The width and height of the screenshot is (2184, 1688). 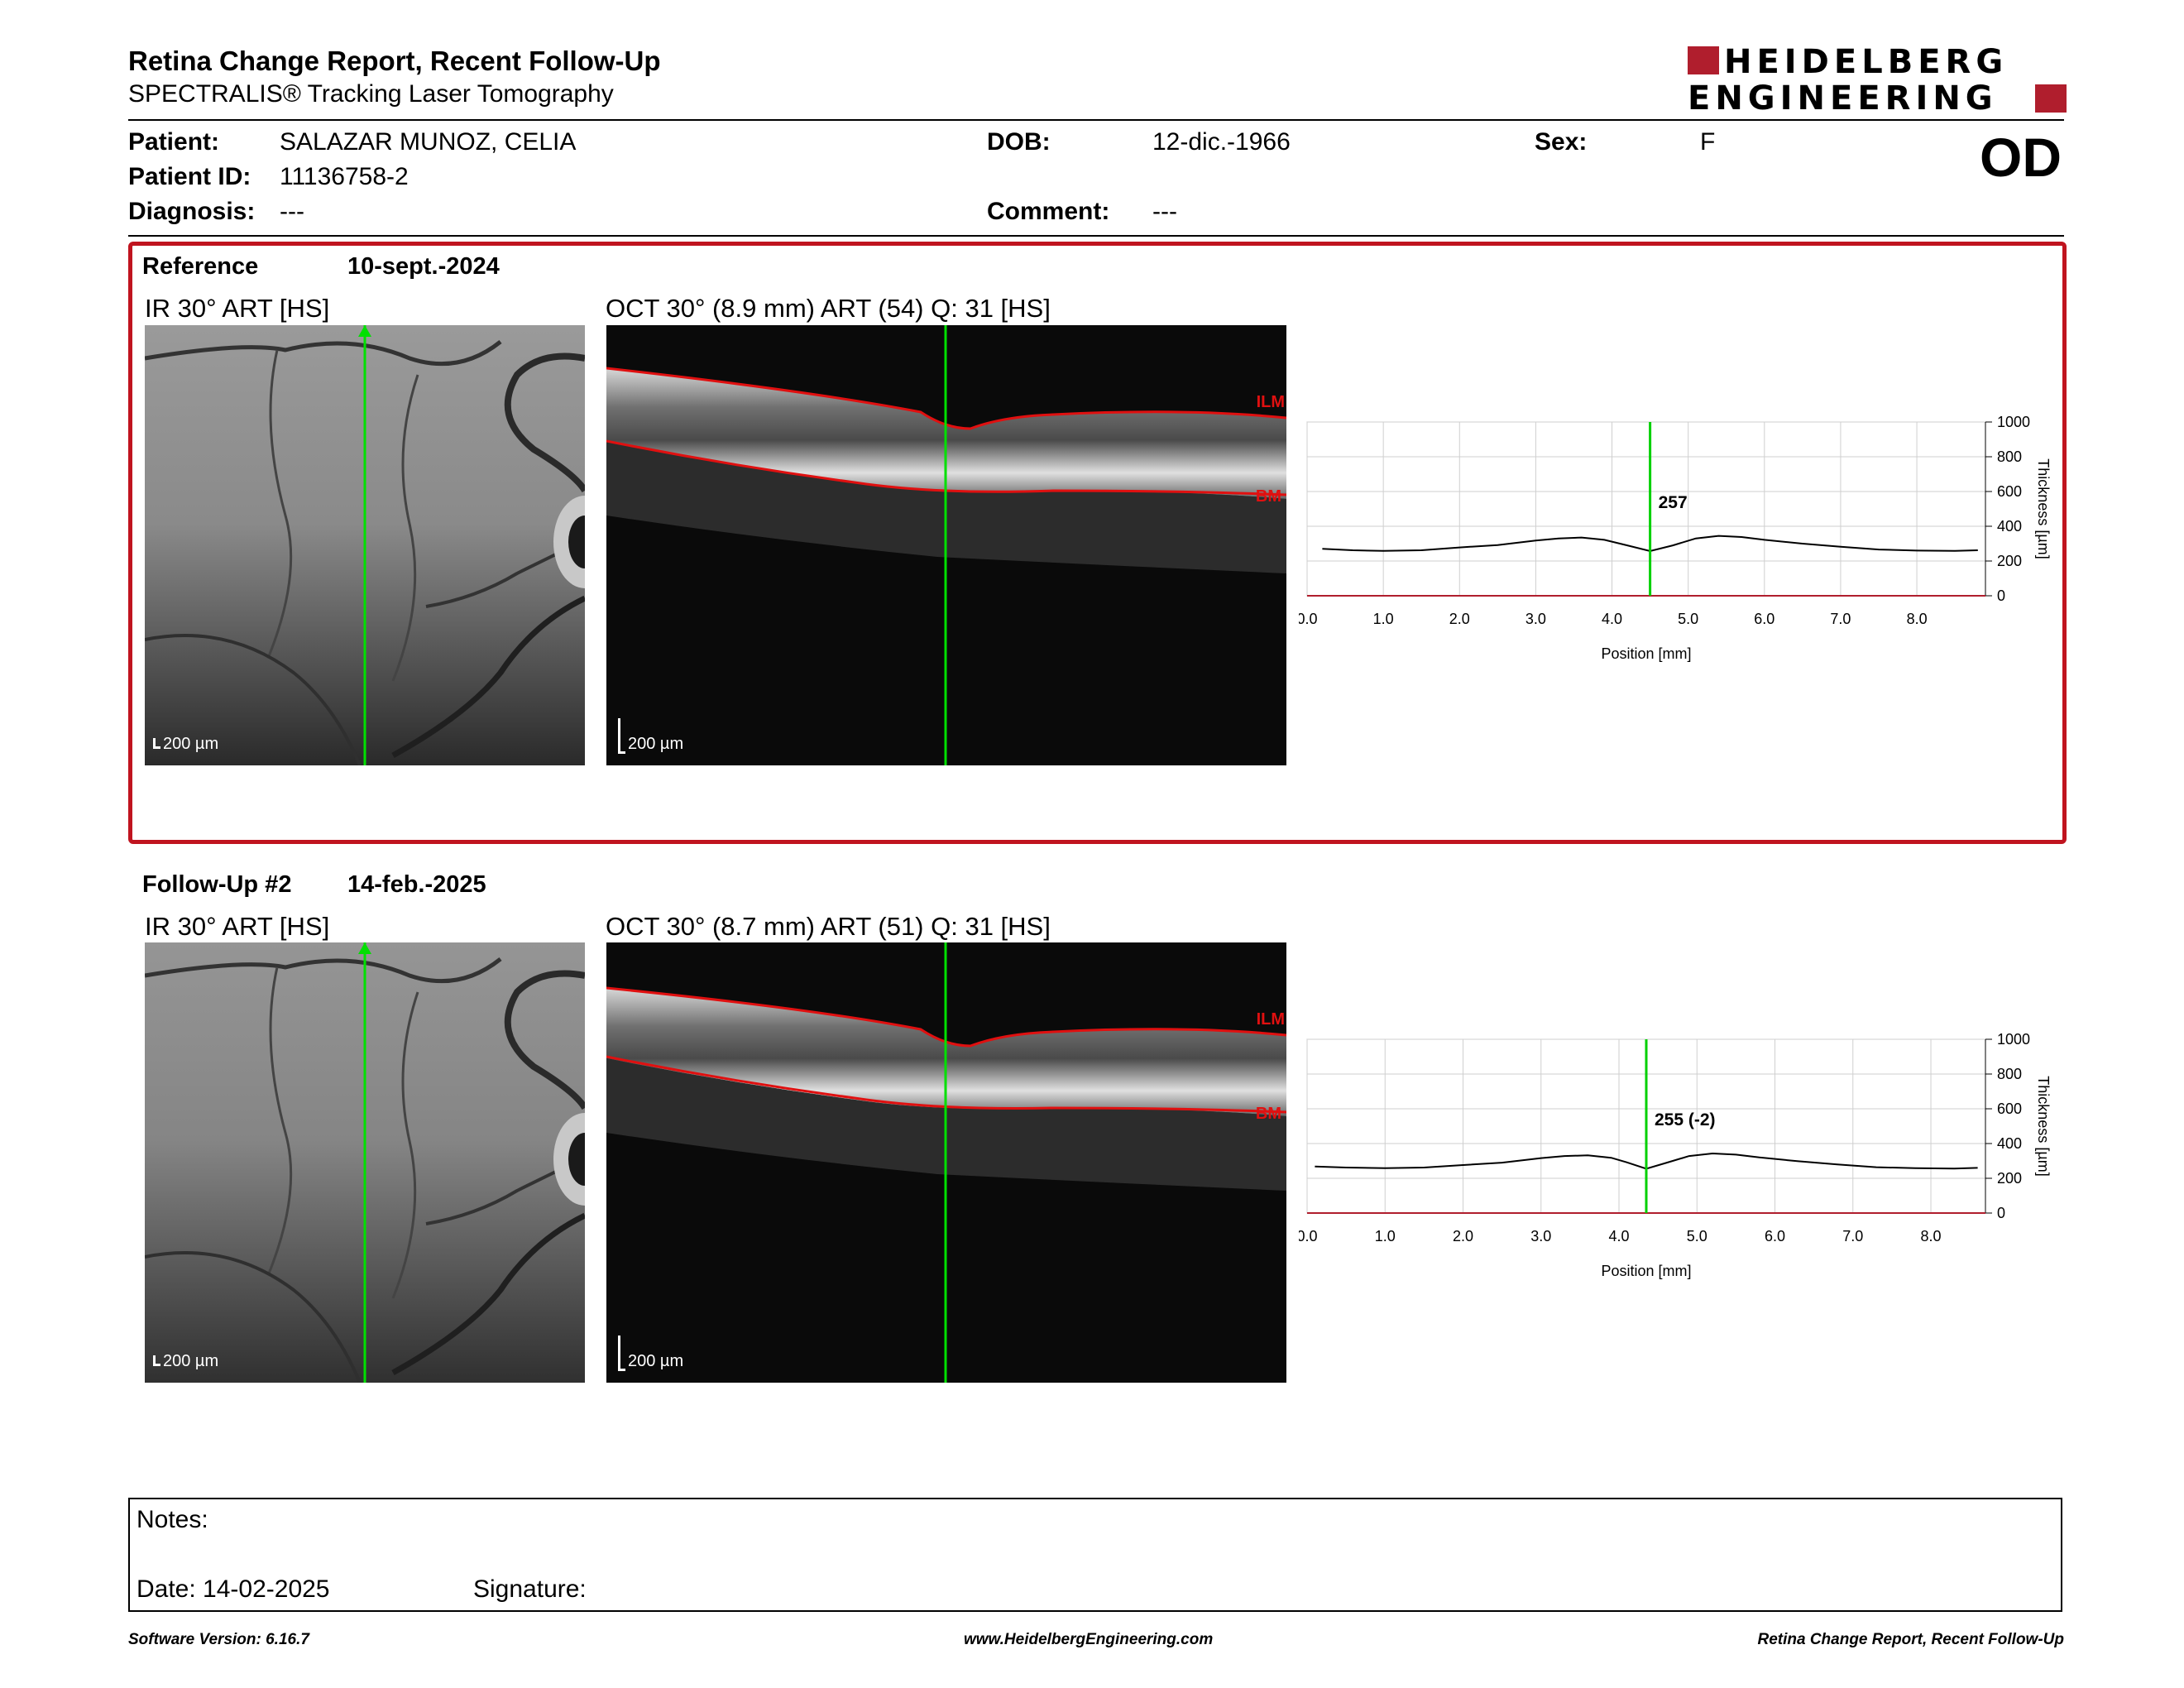 I want to click on reference-oct-image: ILM BM 200 µm, so click(x=946, y=545).